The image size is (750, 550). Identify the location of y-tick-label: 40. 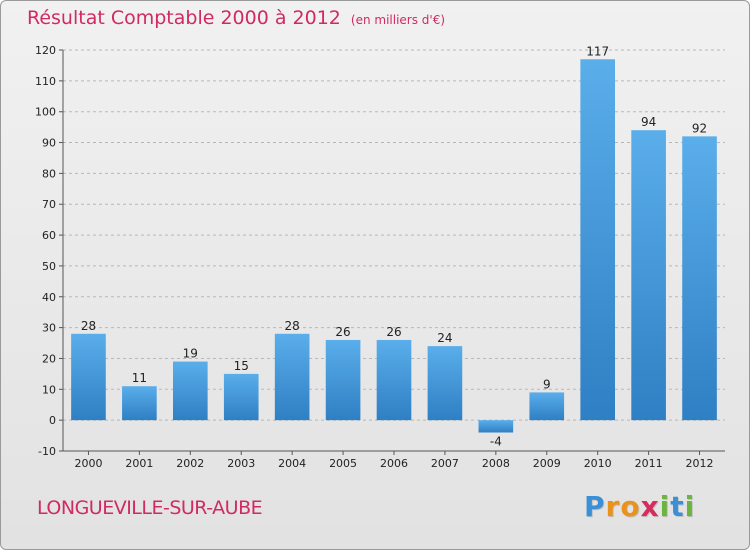
(49, 297).